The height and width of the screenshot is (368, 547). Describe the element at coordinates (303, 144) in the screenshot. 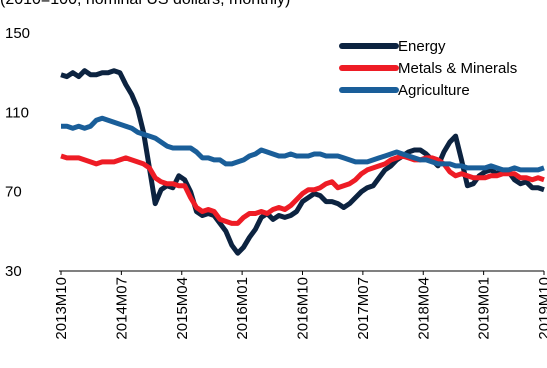

I see `series-line-agriculture` at that location.